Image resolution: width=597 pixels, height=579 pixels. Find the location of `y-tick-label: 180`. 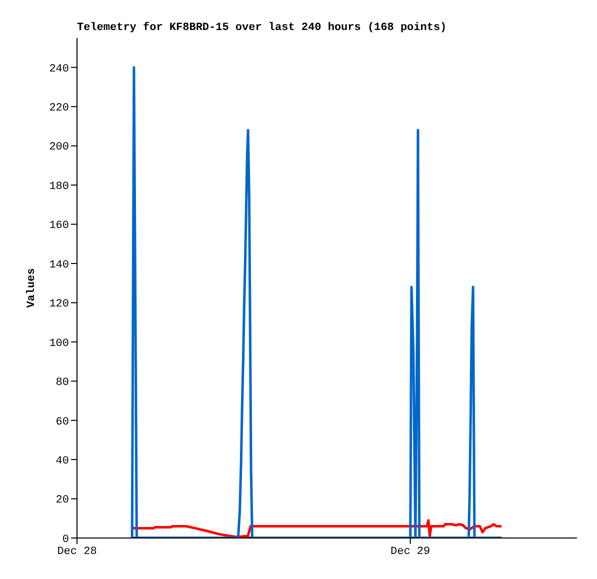

y-tick-label: 180 is located at coordinates (59, 186).